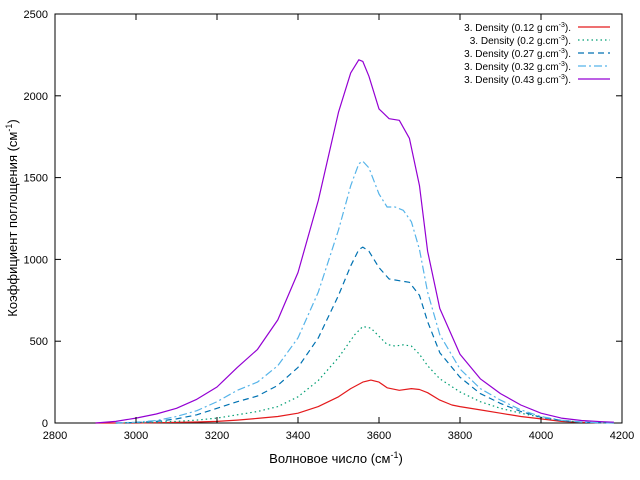 The height and width of the screenshot is (480, 640). Describe the element at coordinates (136, 436) in the screenshot. I see `x-tick-label: 3000` at that location.